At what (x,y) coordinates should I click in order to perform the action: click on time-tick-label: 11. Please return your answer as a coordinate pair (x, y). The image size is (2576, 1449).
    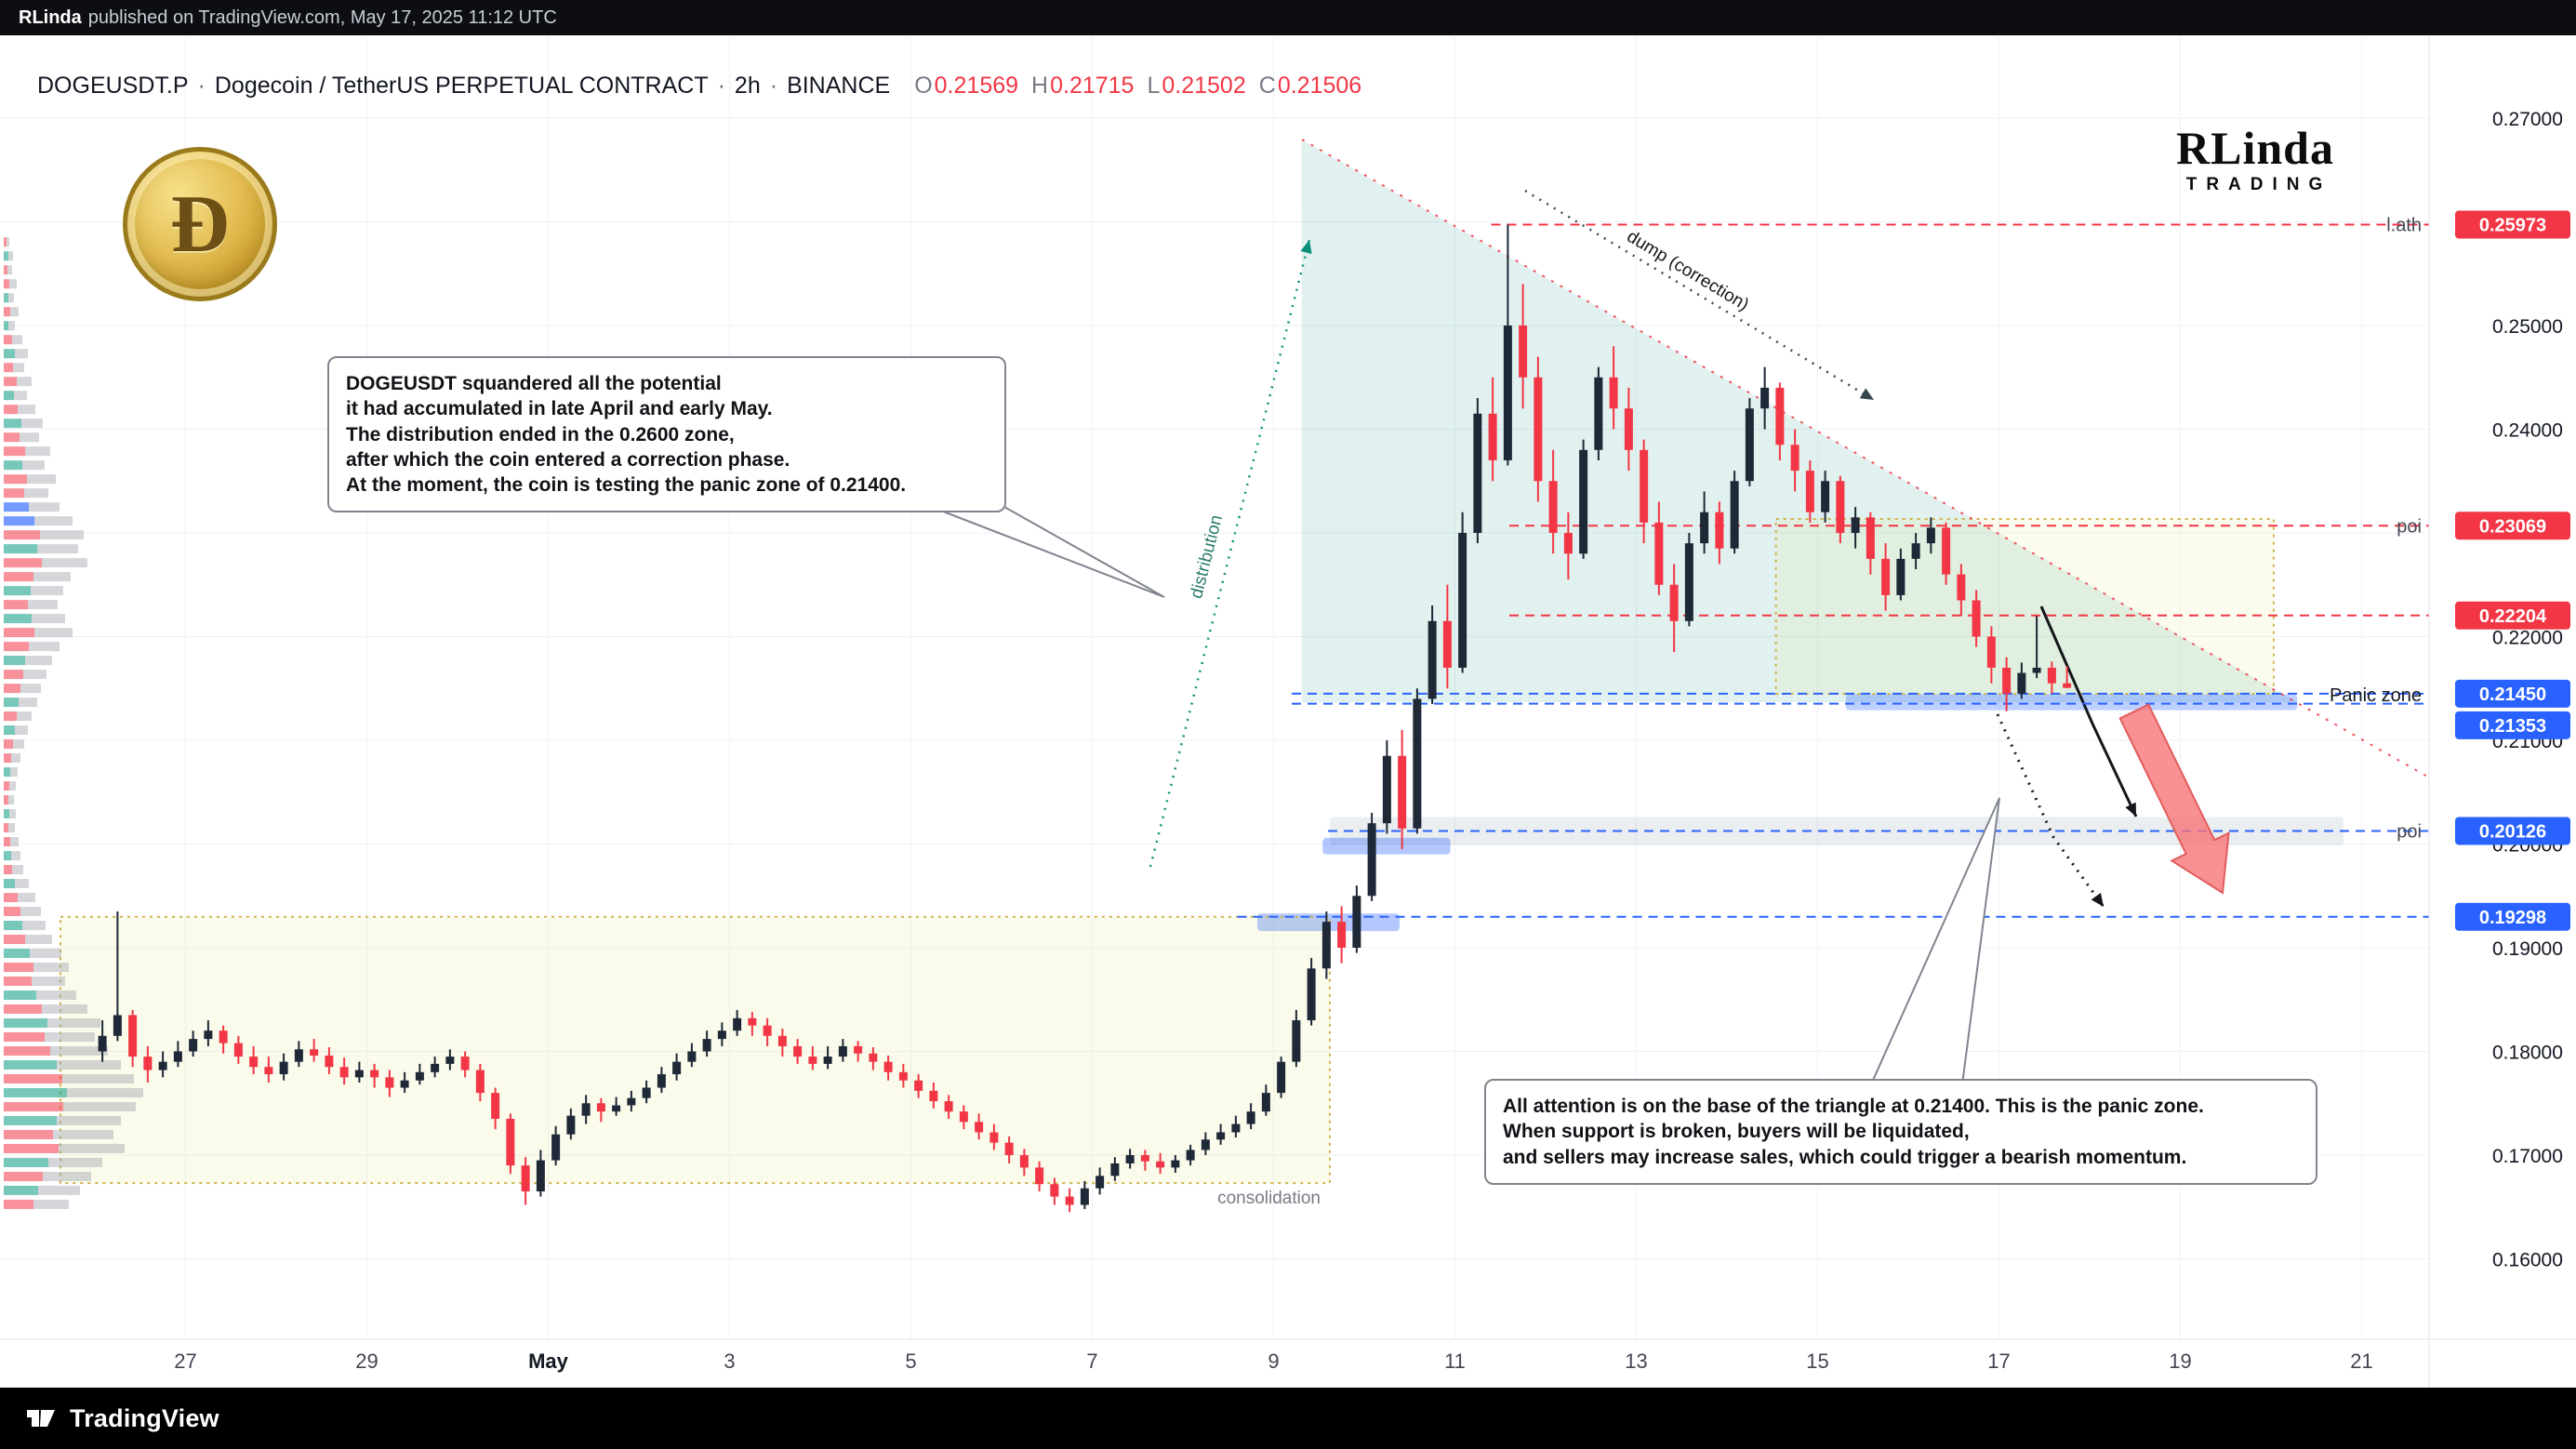
    Looking at the image, I should click on (1455, 1361).